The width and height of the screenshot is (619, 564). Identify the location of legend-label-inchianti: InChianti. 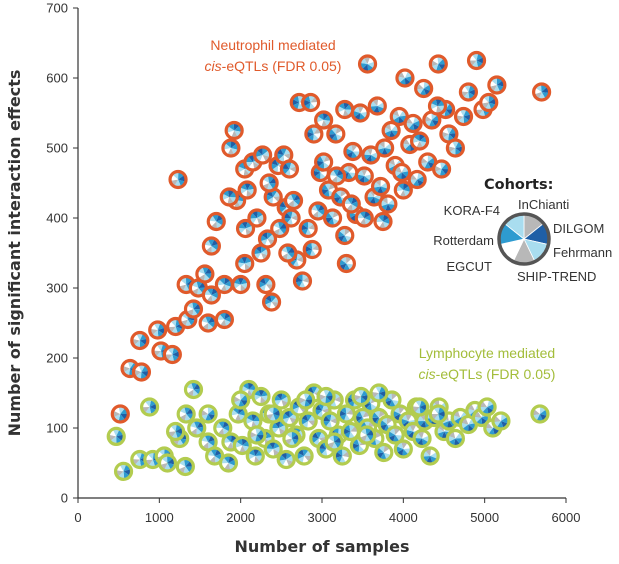
(543, 204).